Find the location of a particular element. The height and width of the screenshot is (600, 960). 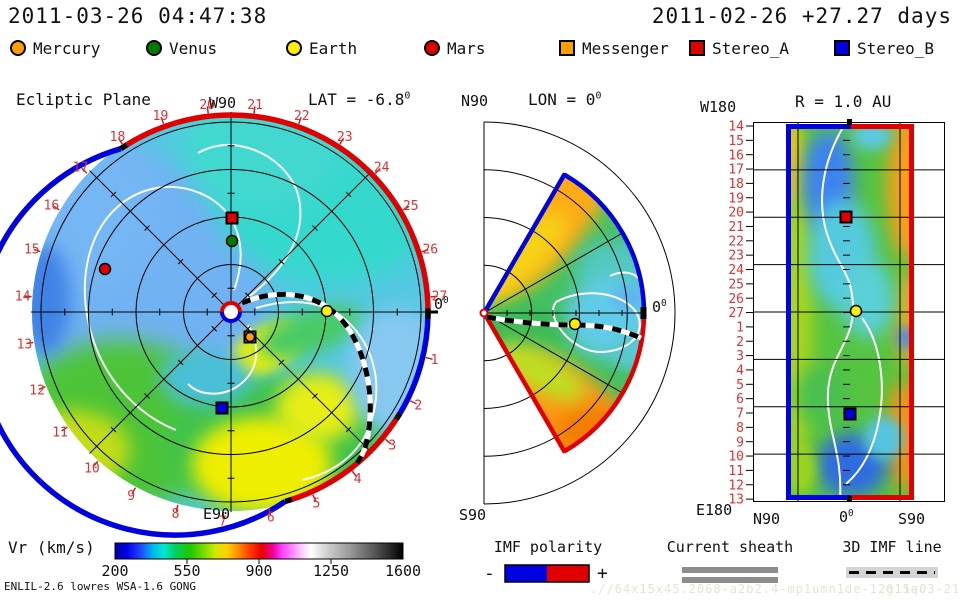

day-label: 17 is located at coordinates (81, 168).